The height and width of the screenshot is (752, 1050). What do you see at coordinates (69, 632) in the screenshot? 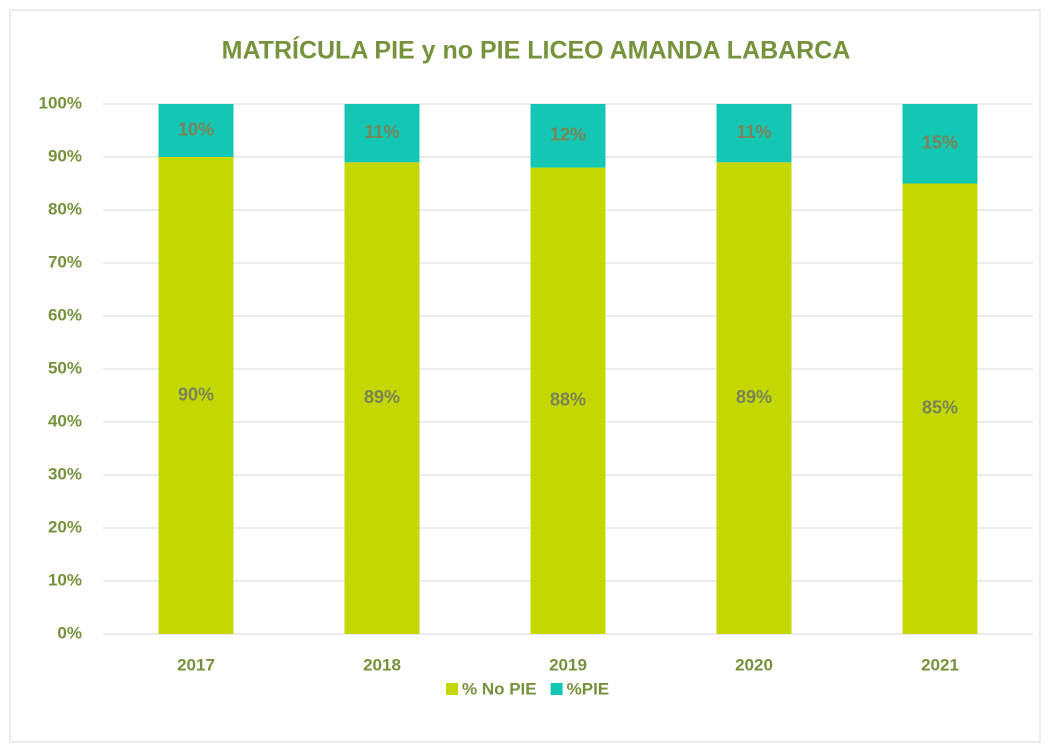
I see `y-tick-label: 0%` at bounding box center [69, 632].